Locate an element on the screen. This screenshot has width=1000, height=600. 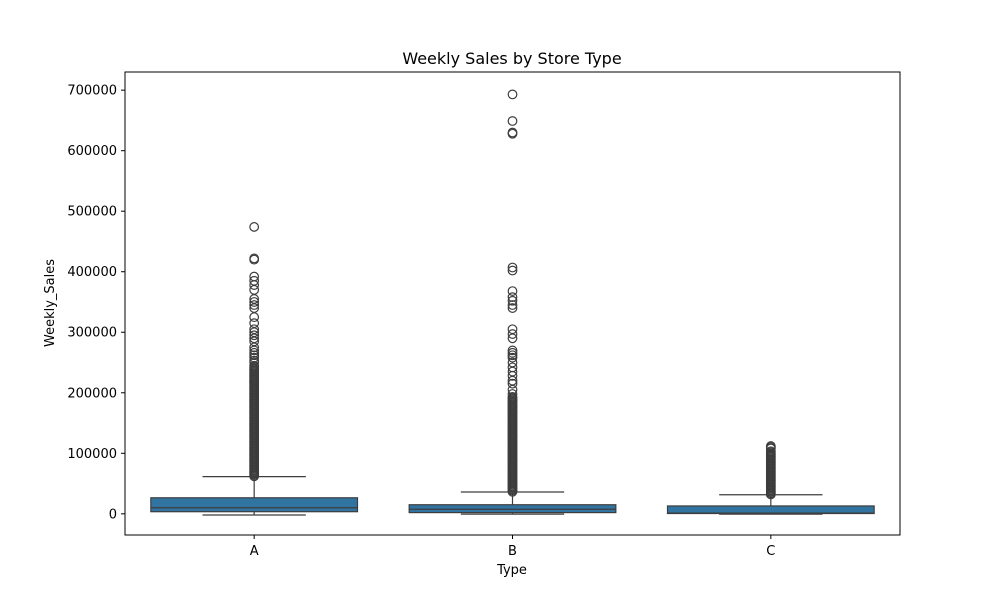
y-tick-label: 600000 is located at coordinates (92, 151).